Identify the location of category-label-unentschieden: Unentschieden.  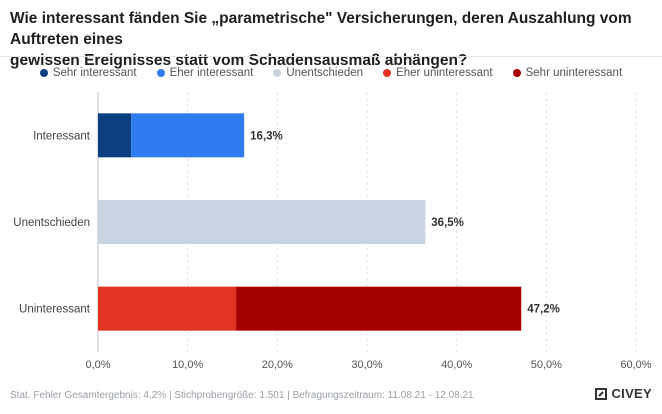
(51, 223).